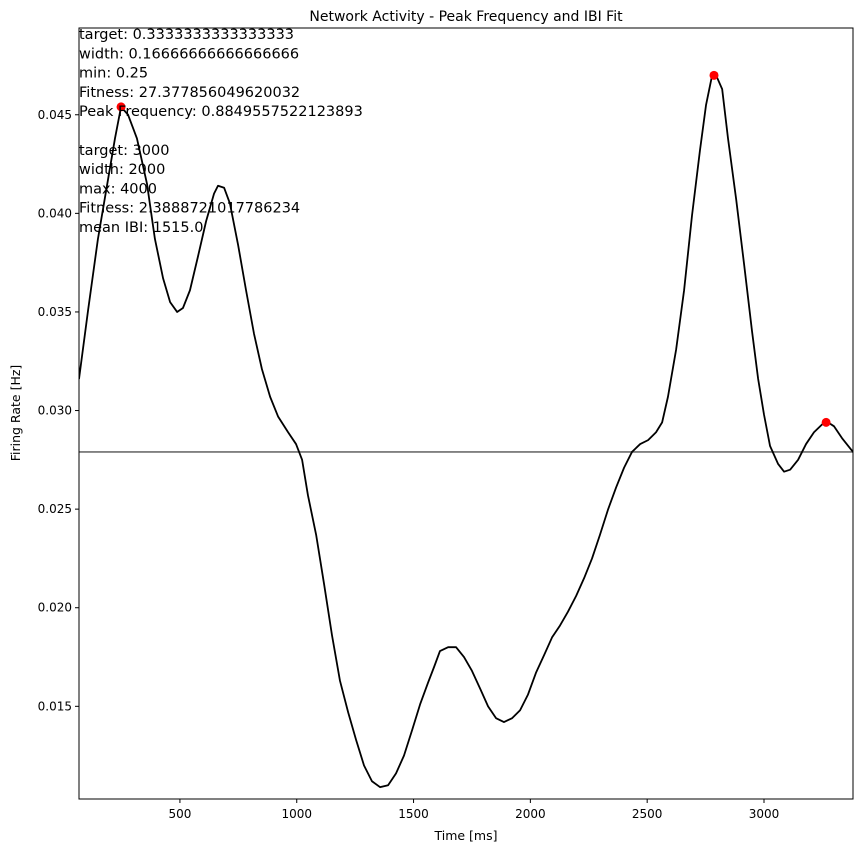  Describe the element at coordinates (186, 35) in the screenshot. I see `annotation-text: target: 0.3333333333333333` at that location.